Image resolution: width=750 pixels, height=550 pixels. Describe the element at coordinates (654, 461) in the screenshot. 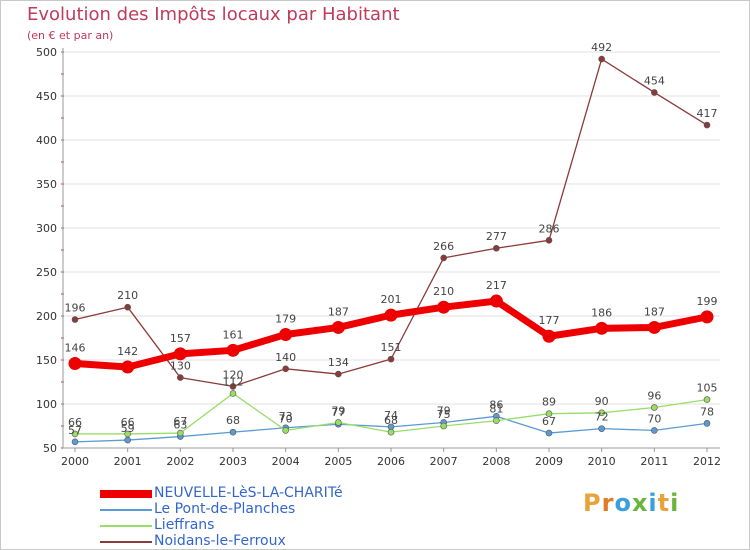

I see `x-tick-label: 2011` at that location.